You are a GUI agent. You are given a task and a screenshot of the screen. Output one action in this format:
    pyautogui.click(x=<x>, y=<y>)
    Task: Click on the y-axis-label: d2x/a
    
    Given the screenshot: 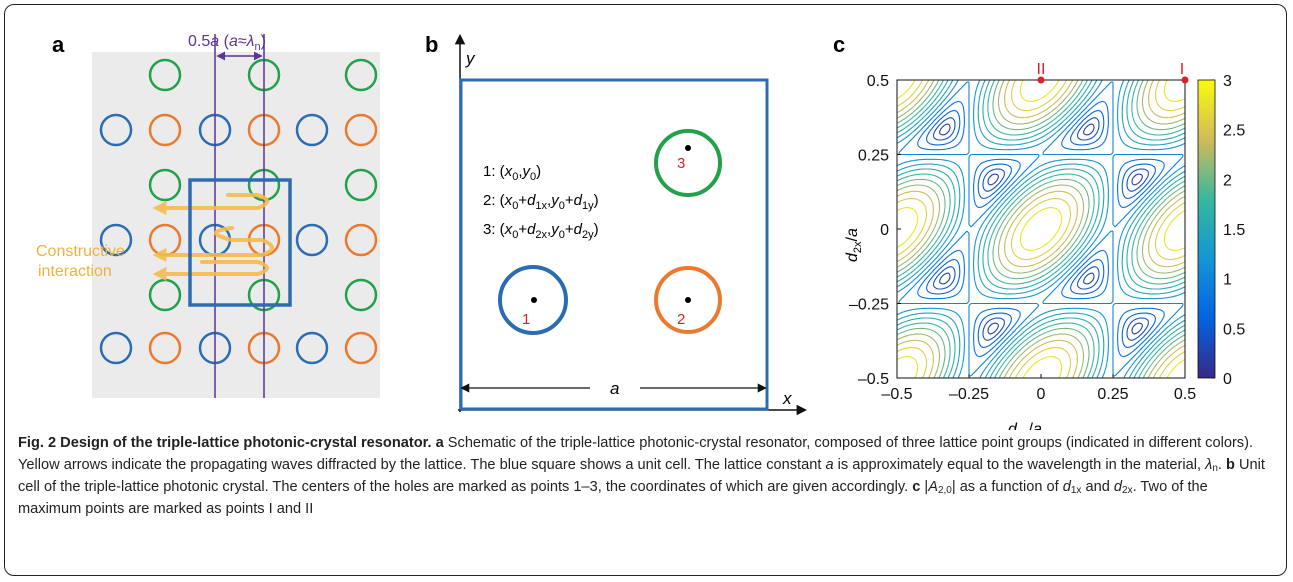 What is the action you would take?
    pyautogui.click(x=854, y=245)
    